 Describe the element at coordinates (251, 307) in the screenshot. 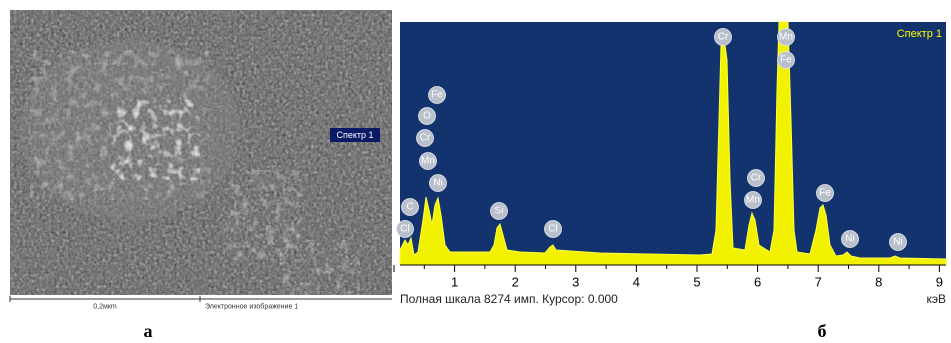

I see `image-caption: Электронное изображение 1` at that location.